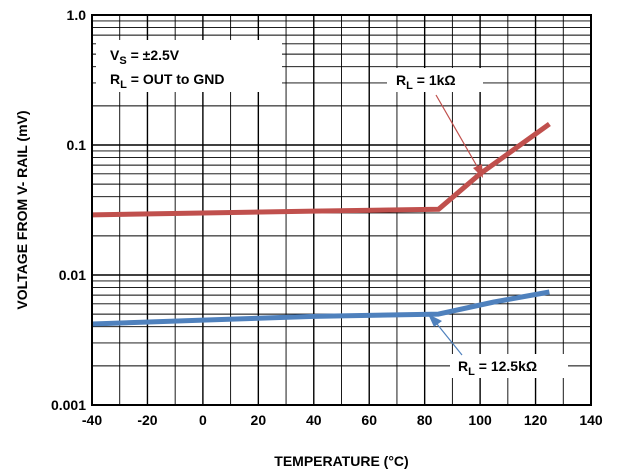 The image size is (631, 475). What do you see at coordinates (457, 131) in the screenshot?
I see `label-1k-arrow` at bounding box center [457, 131].